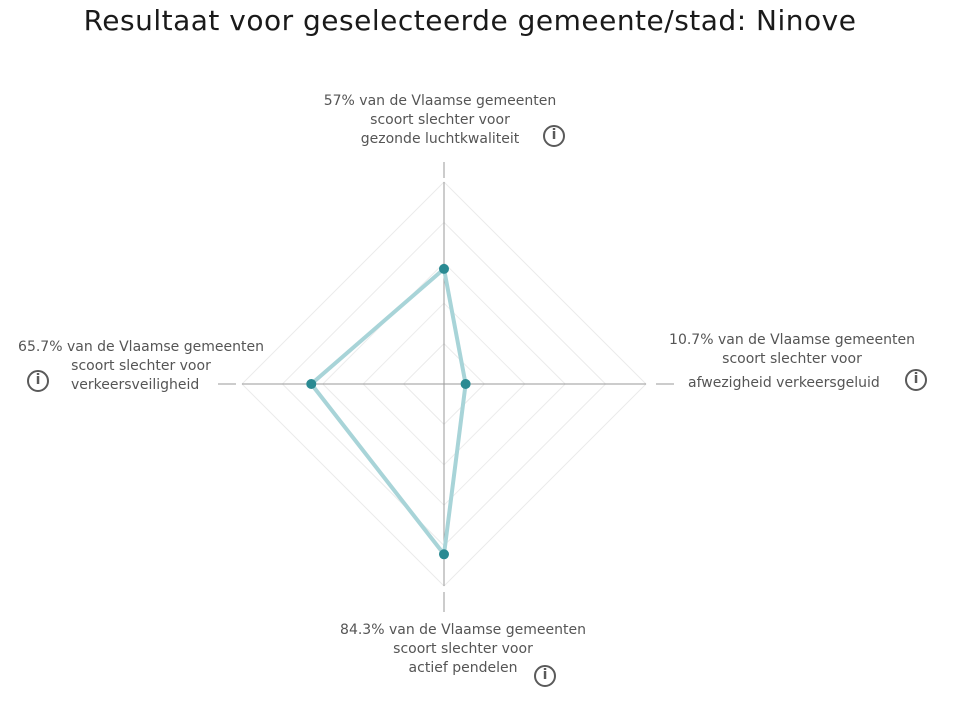  What do you see at coordinates (463, 668) in the screenshot?
I see `axis-label-line: actief pendelen` at bounding box center [463, 668].